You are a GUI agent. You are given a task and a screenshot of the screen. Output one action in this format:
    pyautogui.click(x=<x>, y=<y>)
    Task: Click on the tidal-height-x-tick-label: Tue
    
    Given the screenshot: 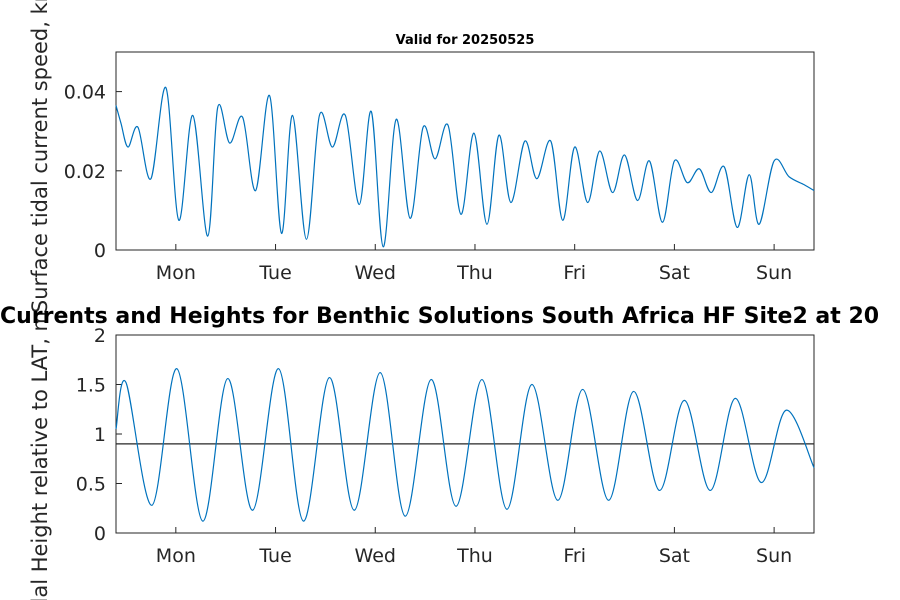 What is the action you would take?
    pyautogui.click(x=274, y=556)
    